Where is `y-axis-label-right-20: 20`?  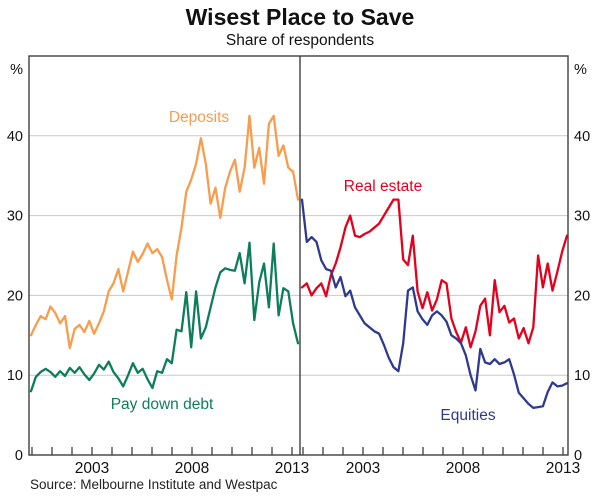 y-axis-label-right-20: 20 is located at coordinates (582, 296).